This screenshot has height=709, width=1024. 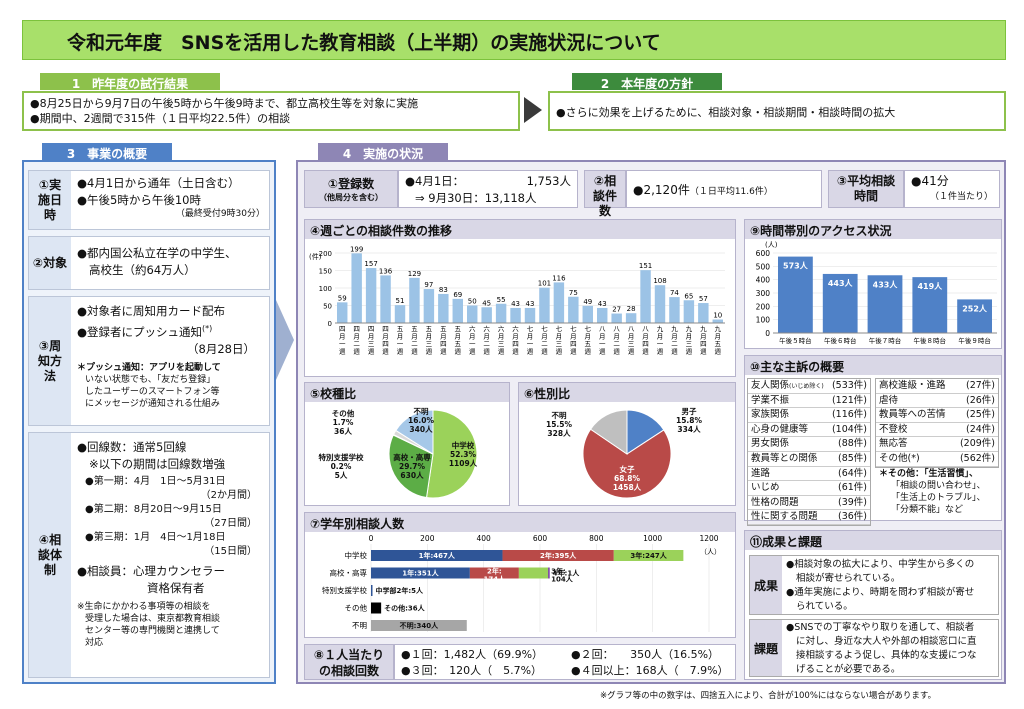 What do you see at coordinates (849, 429) in the screenshot?
I see `topic-count: (104件)` at bounding box center [849, 429].